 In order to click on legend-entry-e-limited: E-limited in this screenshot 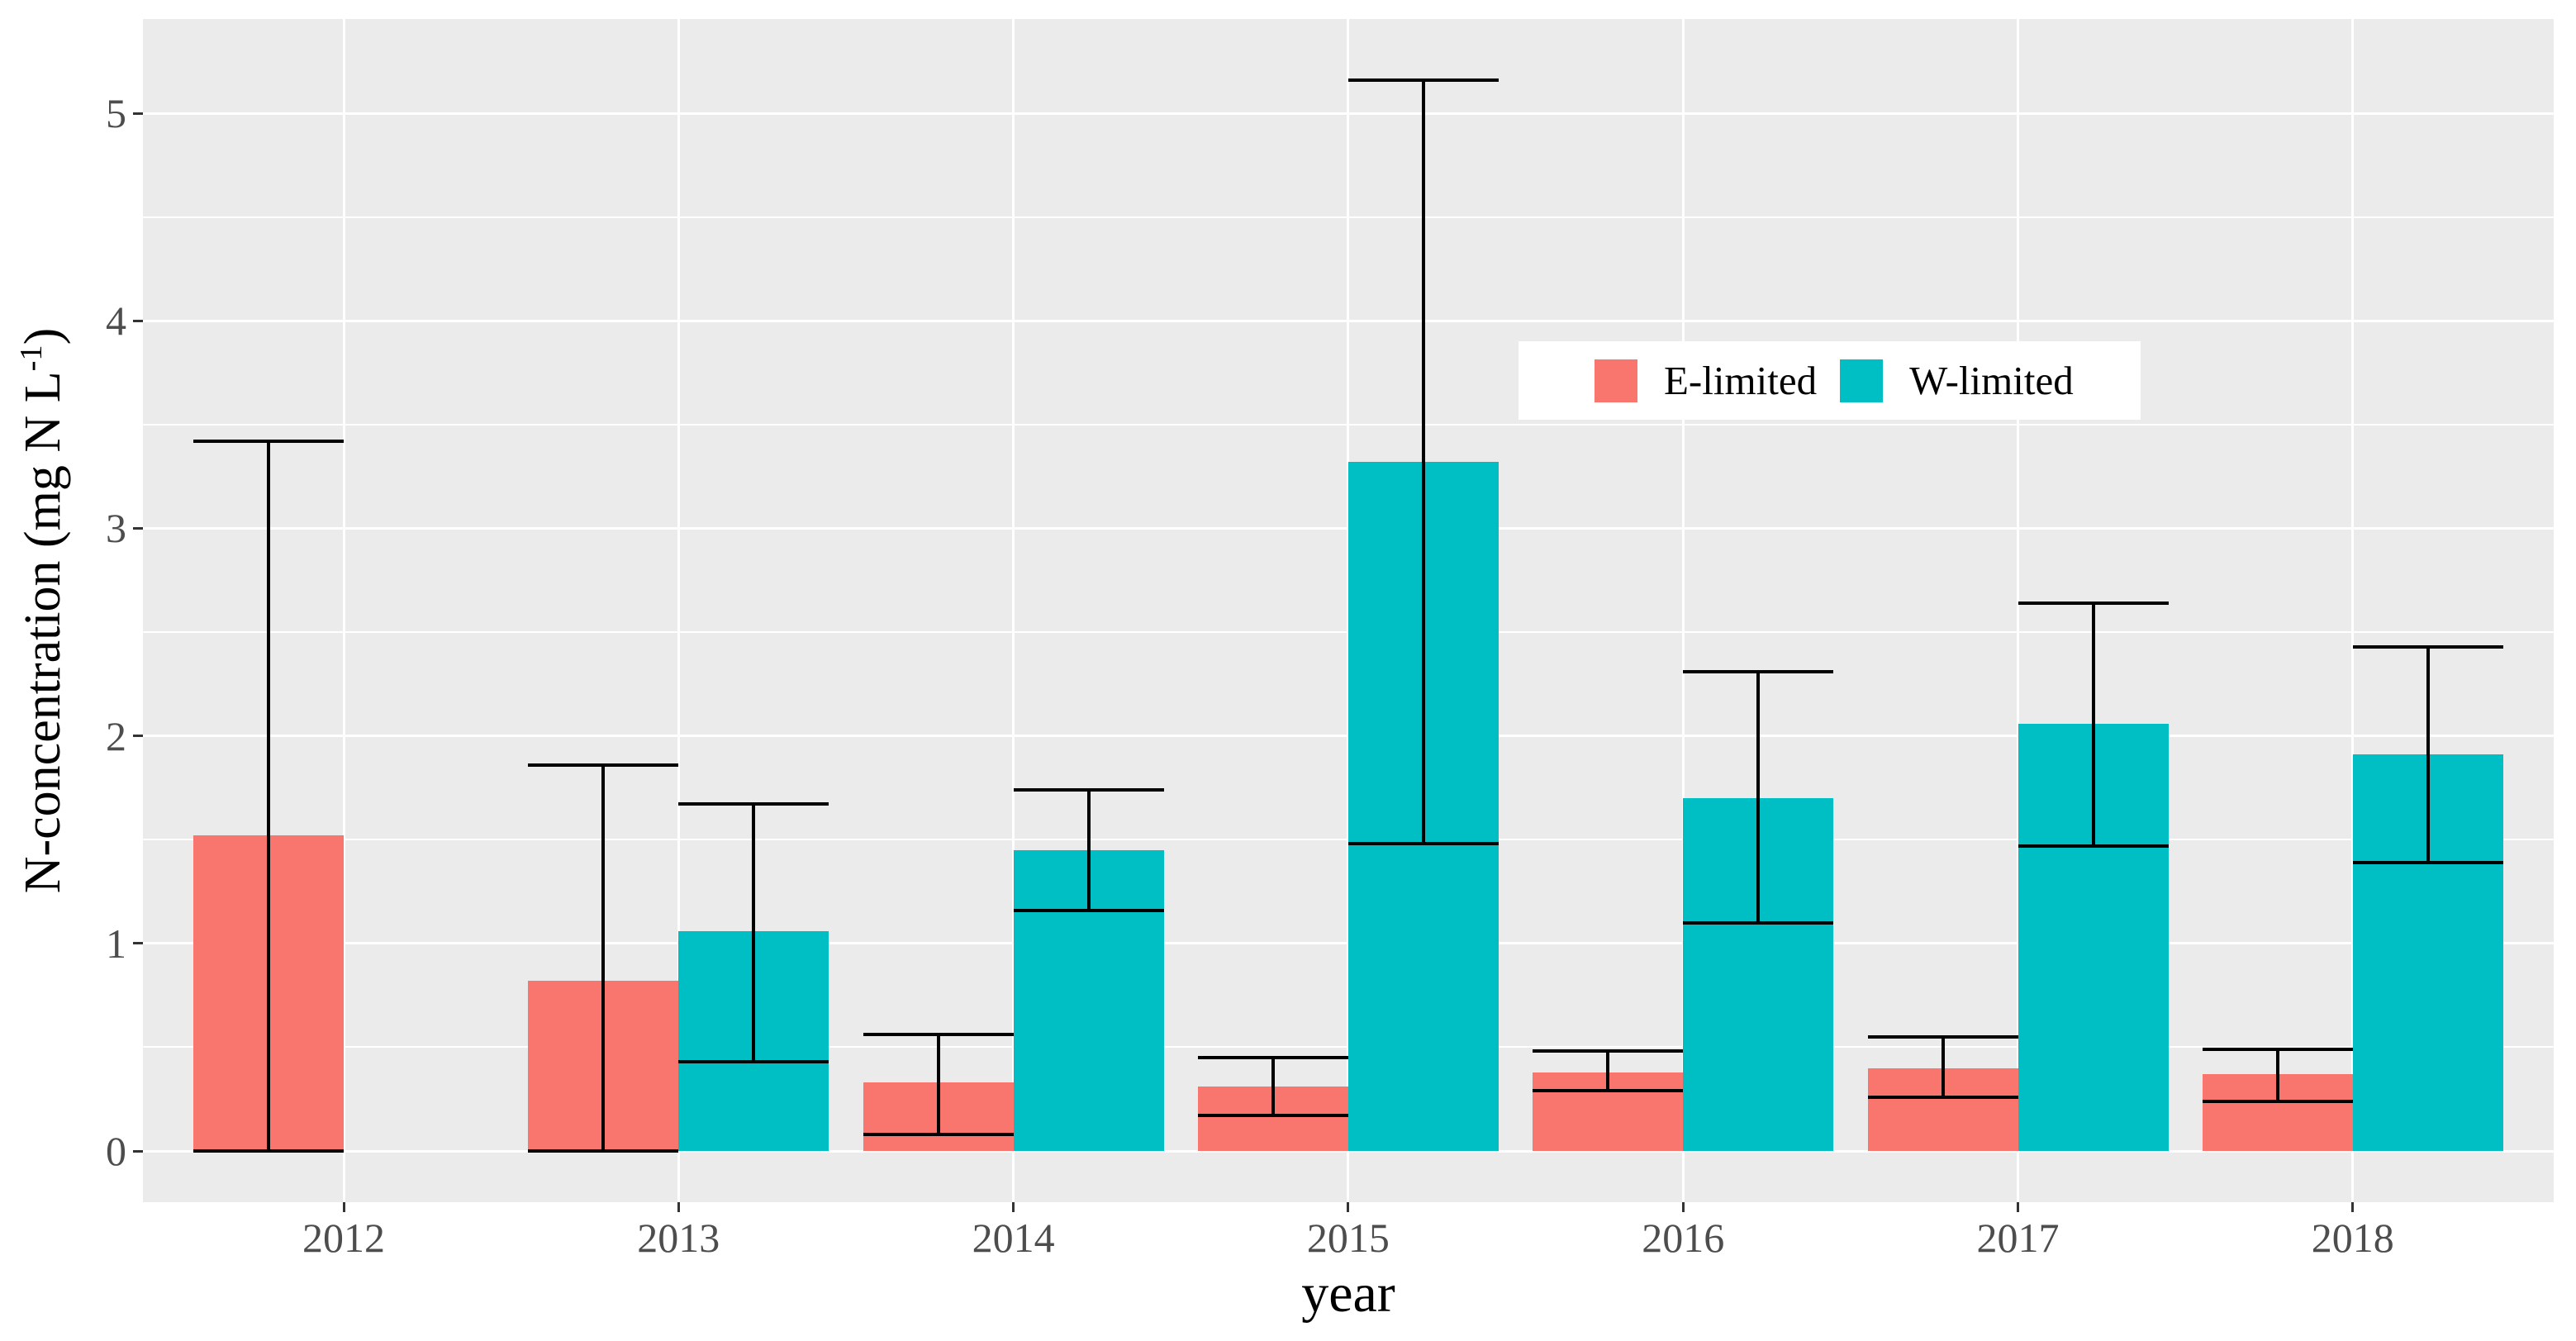, I will do `click(1706, 381)`.